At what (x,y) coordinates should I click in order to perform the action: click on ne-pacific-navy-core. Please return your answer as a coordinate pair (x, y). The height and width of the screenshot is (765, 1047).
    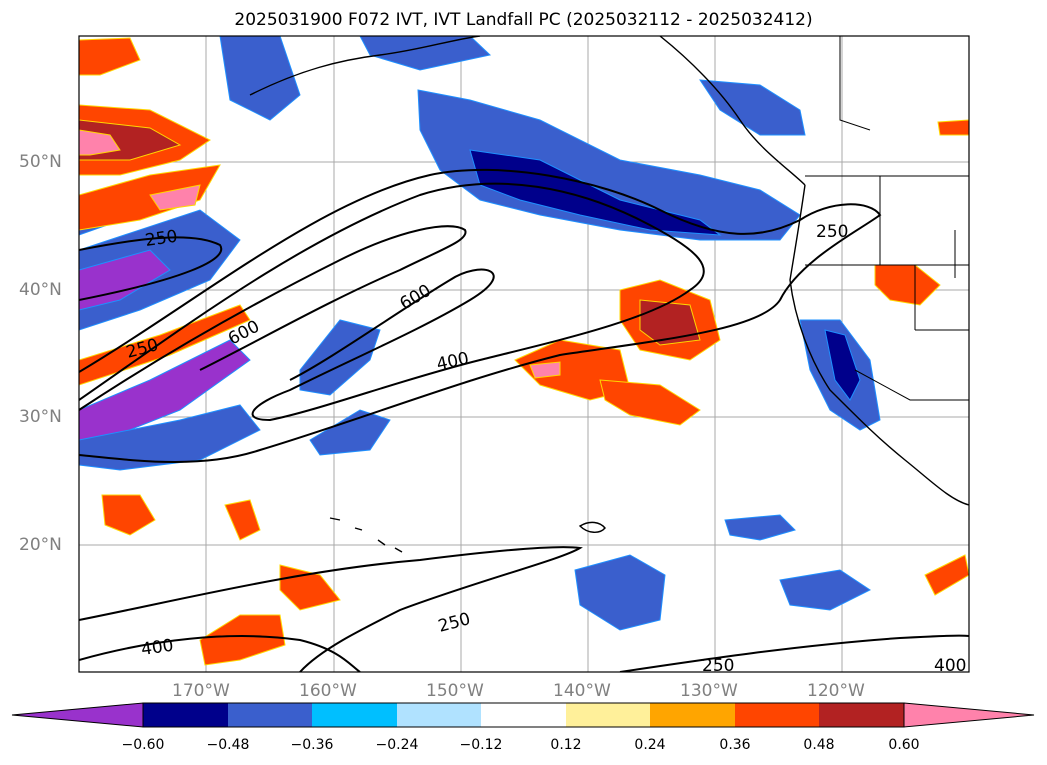
    Looking at the image, I should click on (595, 192).